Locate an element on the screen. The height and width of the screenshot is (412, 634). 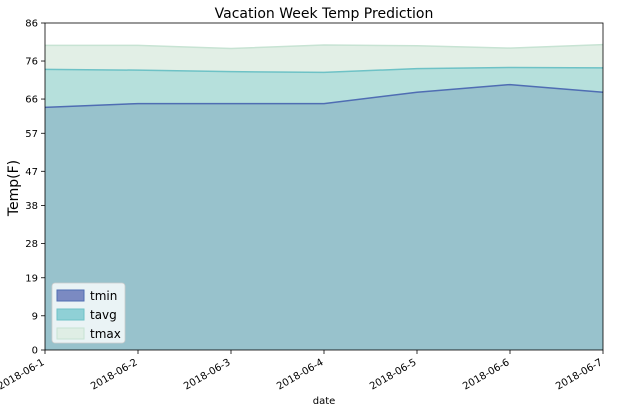
x-tick-label: 2018-06-6 is located at coordinates (486, 374).